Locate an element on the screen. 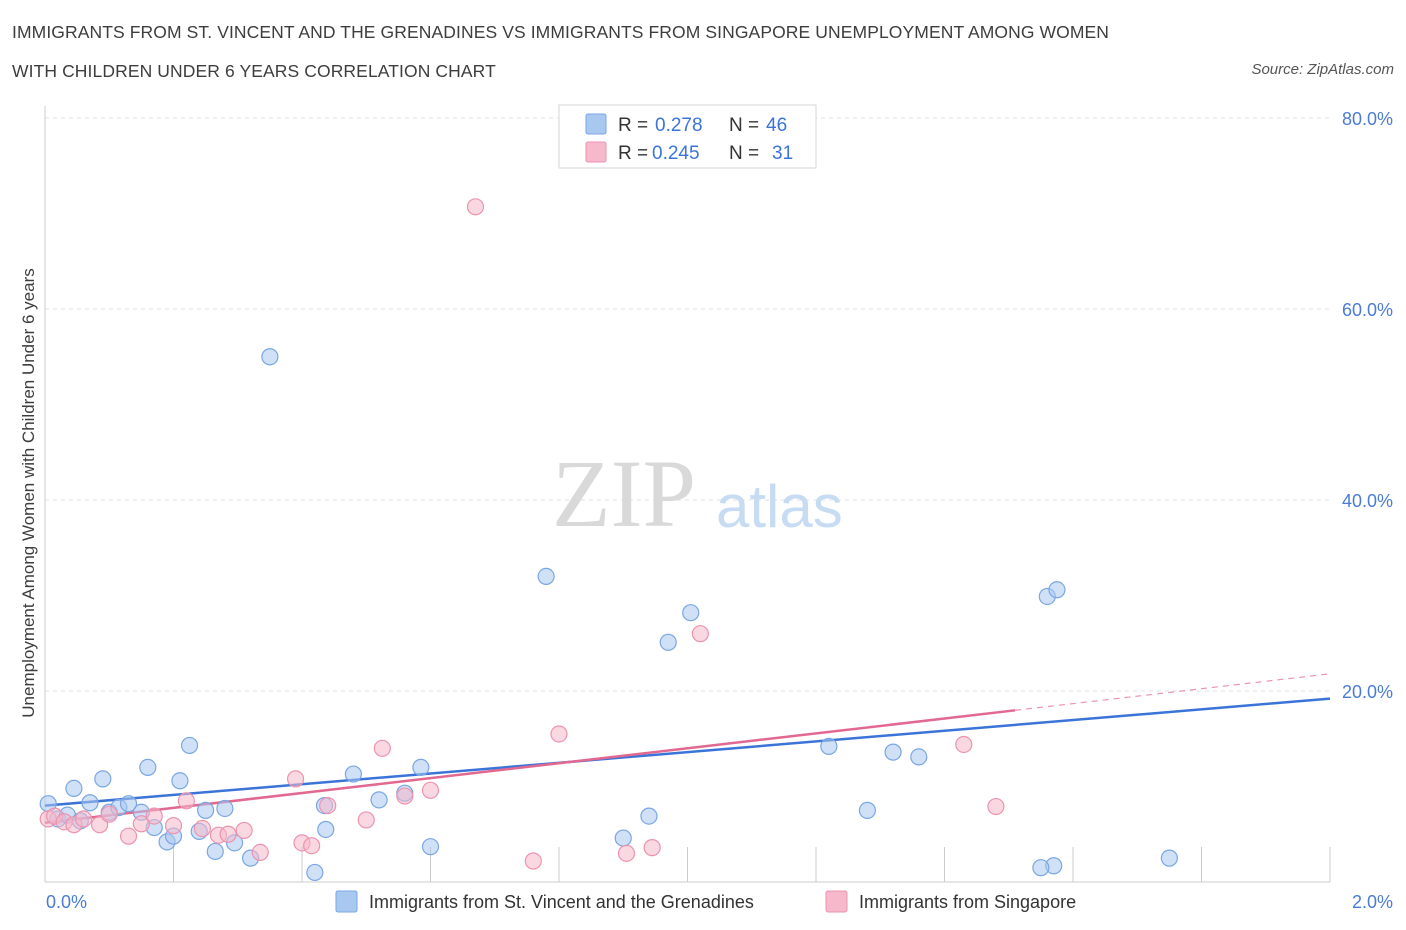 Image resolution: width=1406 pixels, height=930 pixels. legend-box: R = 0.278 N = 46 R = 0.245 N = 31 is located at coordinates (687, 136).